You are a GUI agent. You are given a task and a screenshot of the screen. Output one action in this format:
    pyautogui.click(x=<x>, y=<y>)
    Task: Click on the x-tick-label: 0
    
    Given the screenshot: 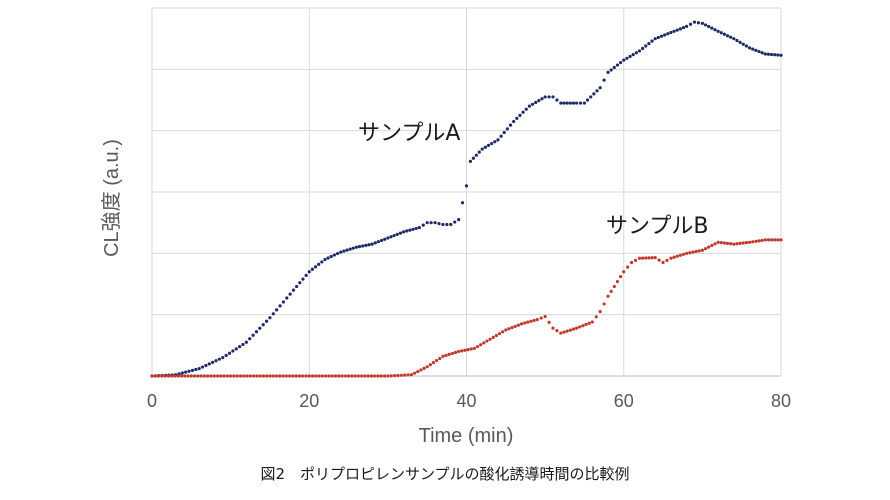 What is the action you would take?
    pyautogui.click(x=152, y=401)
    